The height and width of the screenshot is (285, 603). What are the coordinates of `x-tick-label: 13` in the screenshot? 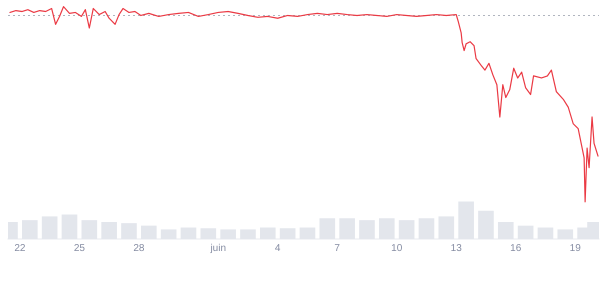 It's located at (456, 248).